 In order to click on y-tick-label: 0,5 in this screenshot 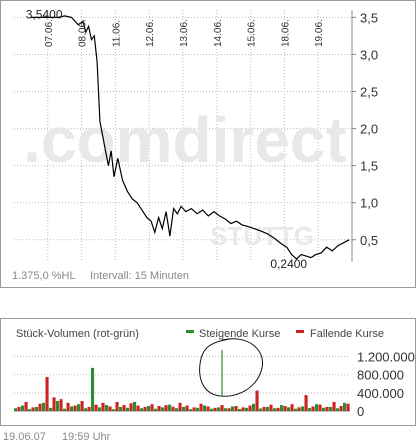, I will do `click(369, 240)`.